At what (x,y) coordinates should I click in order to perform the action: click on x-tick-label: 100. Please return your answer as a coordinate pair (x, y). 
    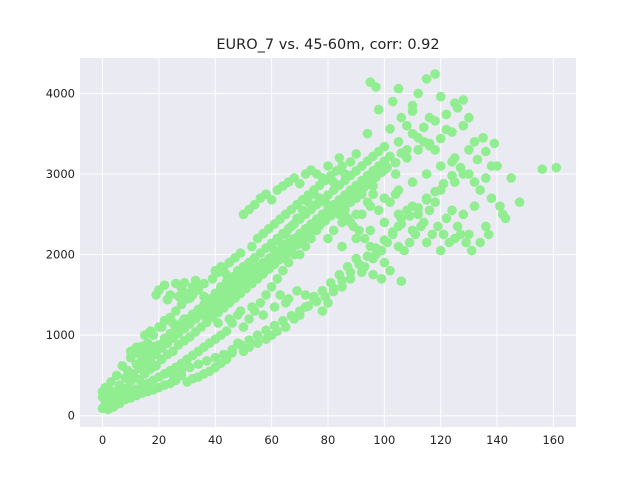
    Looking at the image, I should click on (384, 440).